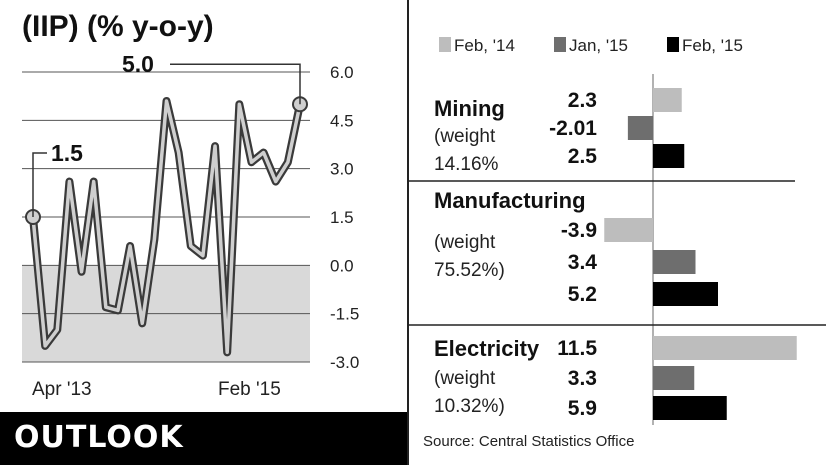  I want to click on bar-value-label: -2.01, so click(573, 128).